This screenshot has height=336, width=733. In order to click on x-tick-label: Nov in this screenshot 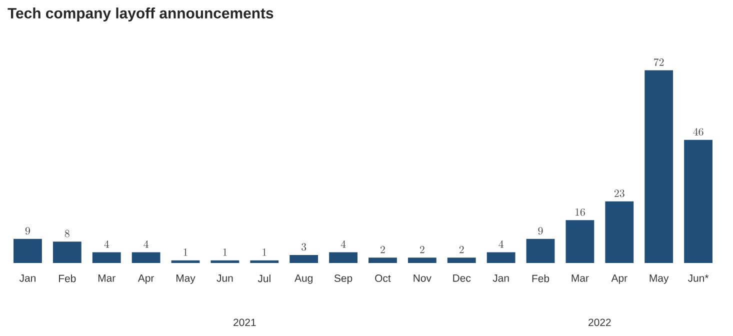, I will do `click(423, 278)`.